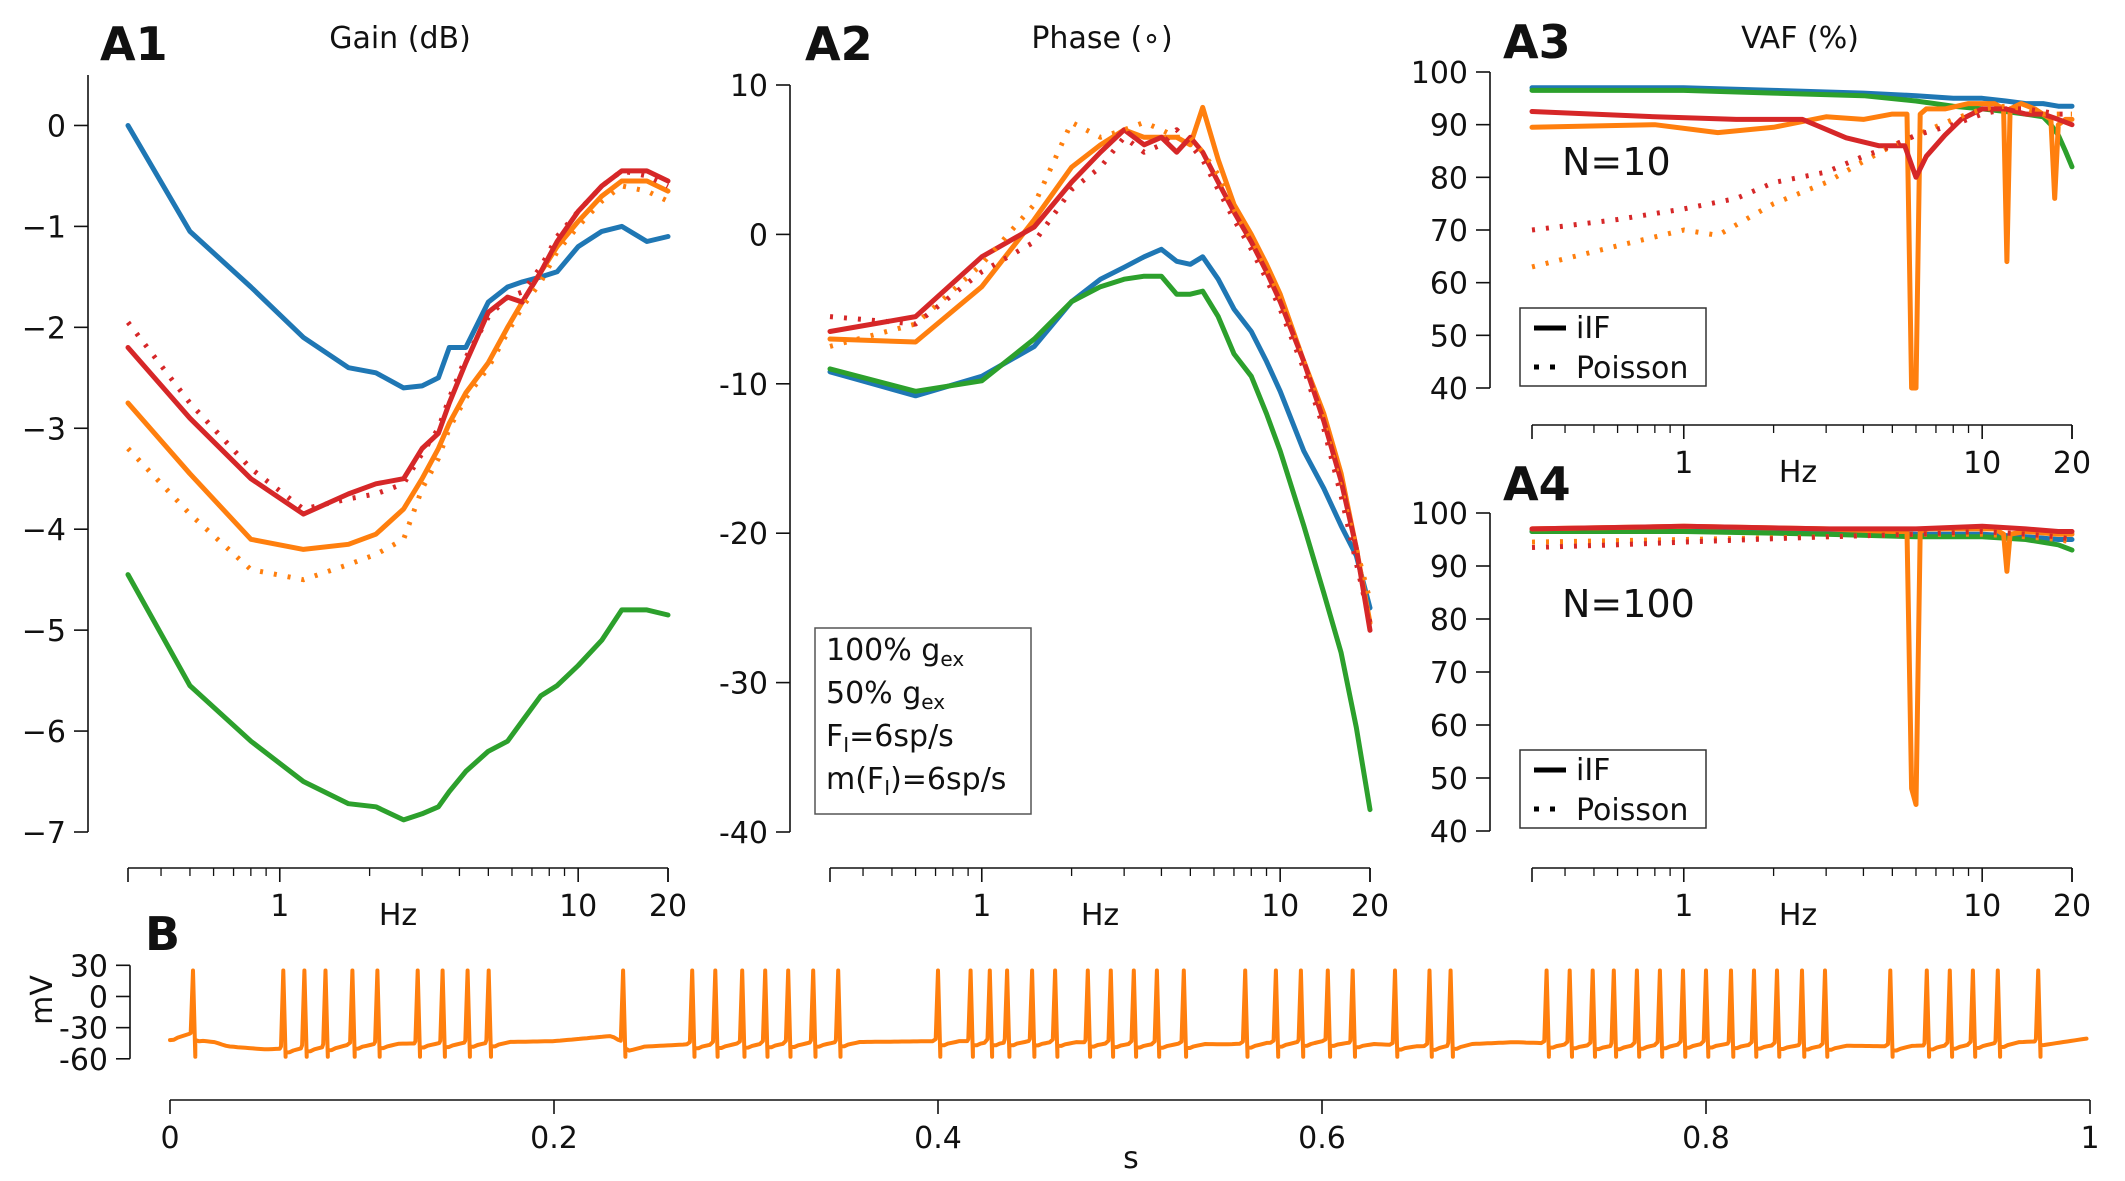  What do you see at coordinates (873, 693) in the screenshot?
I see `legend-a2-item-50-main: 50% g` at bounding box center [873, 693].